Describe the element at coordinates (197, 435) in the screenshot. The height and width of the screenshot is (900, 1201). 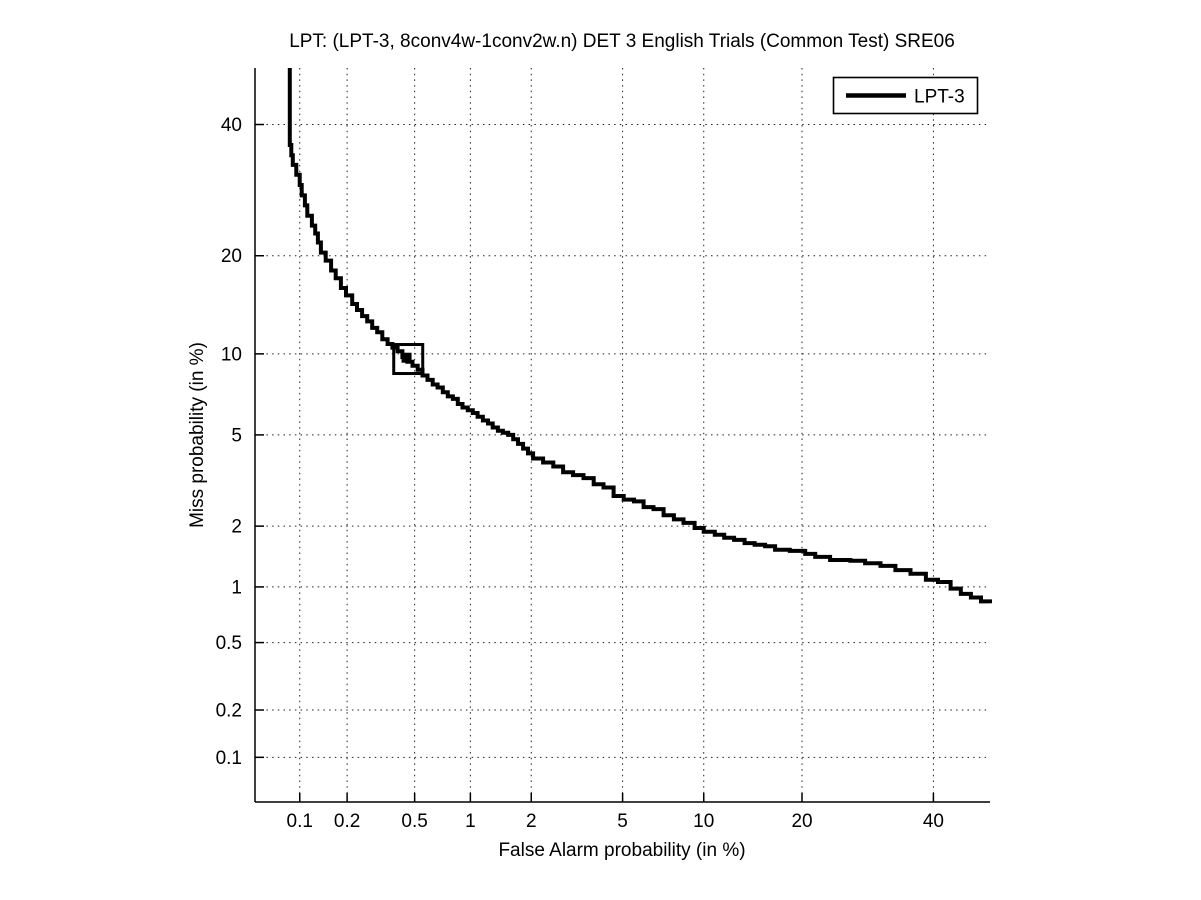
I see `y-axis-label: Miss probability (in %)` at that location.